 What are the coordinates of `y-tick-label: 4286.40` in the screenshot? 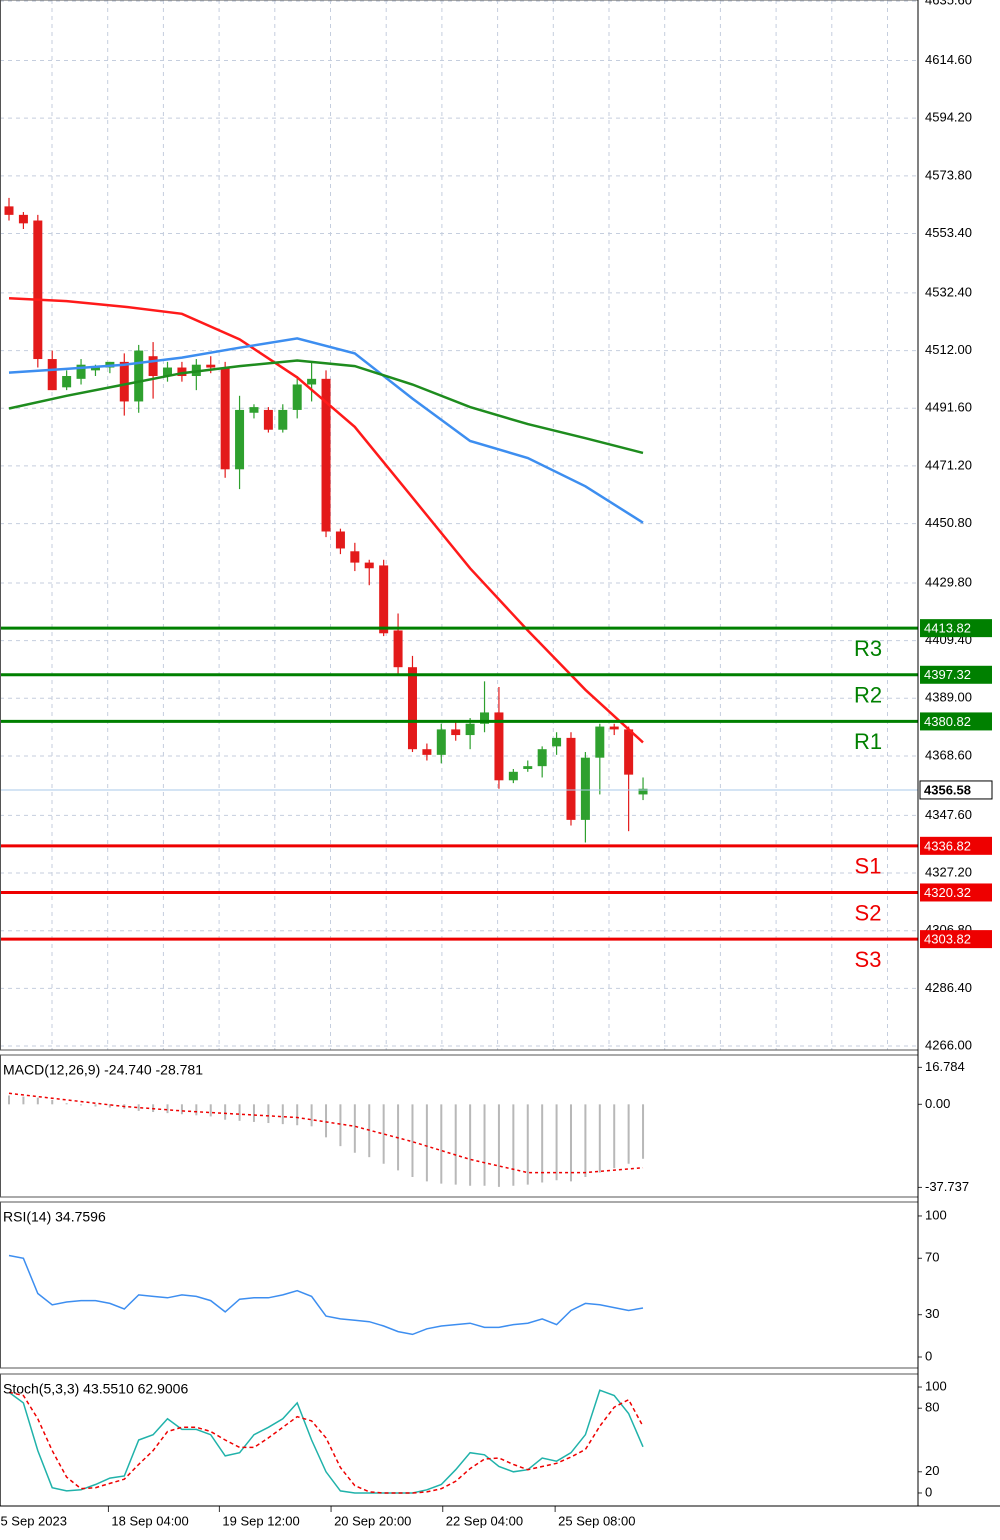 It's located at (948, 987).